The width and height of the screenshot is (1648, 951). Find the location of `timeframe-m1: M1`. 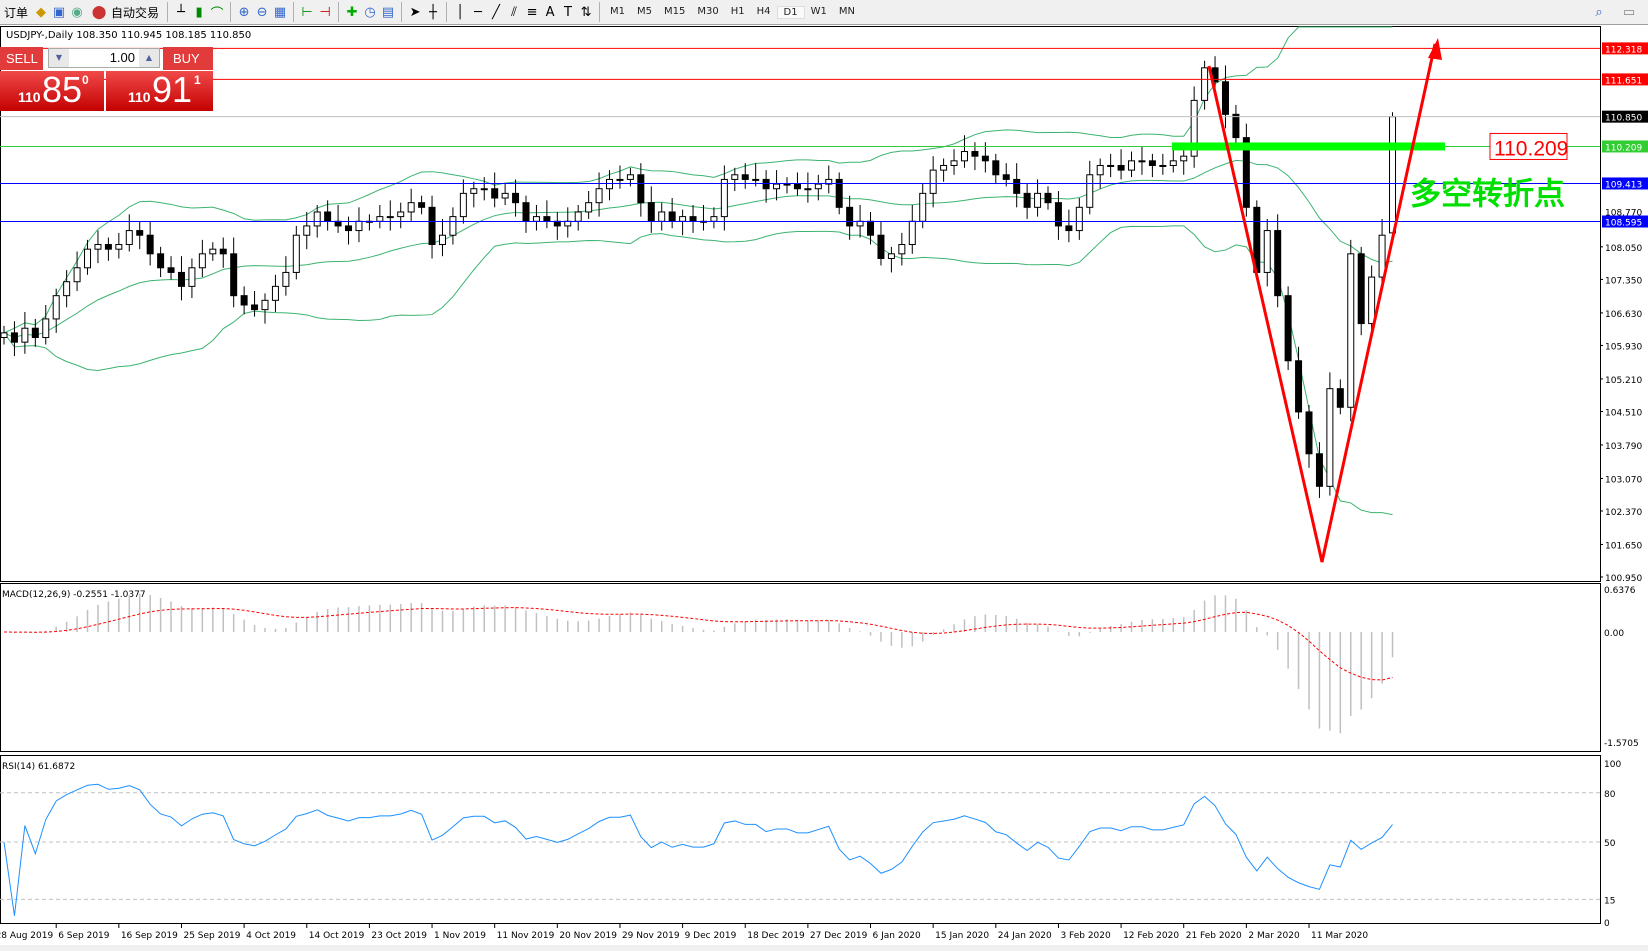

timeframe-m1: M1 is located at coordinates (618, 11).